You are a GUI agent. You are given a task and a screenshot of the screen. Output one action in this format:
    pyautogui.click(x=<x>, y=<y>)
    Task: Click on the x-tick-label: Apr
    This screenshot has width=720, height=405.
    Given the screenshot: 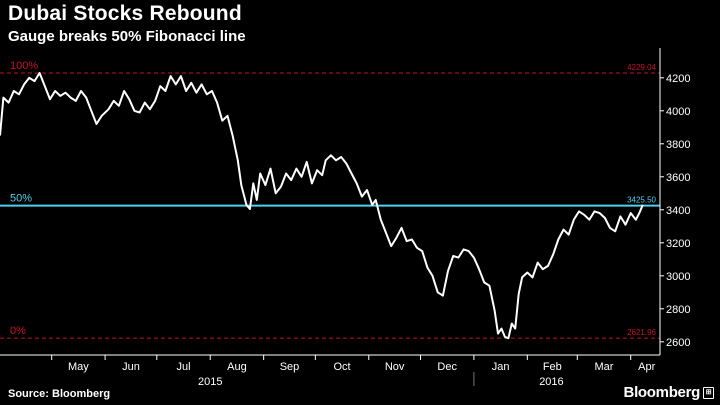 What is the action you would take?
    pyautogui.click(x=646, y=367)
    